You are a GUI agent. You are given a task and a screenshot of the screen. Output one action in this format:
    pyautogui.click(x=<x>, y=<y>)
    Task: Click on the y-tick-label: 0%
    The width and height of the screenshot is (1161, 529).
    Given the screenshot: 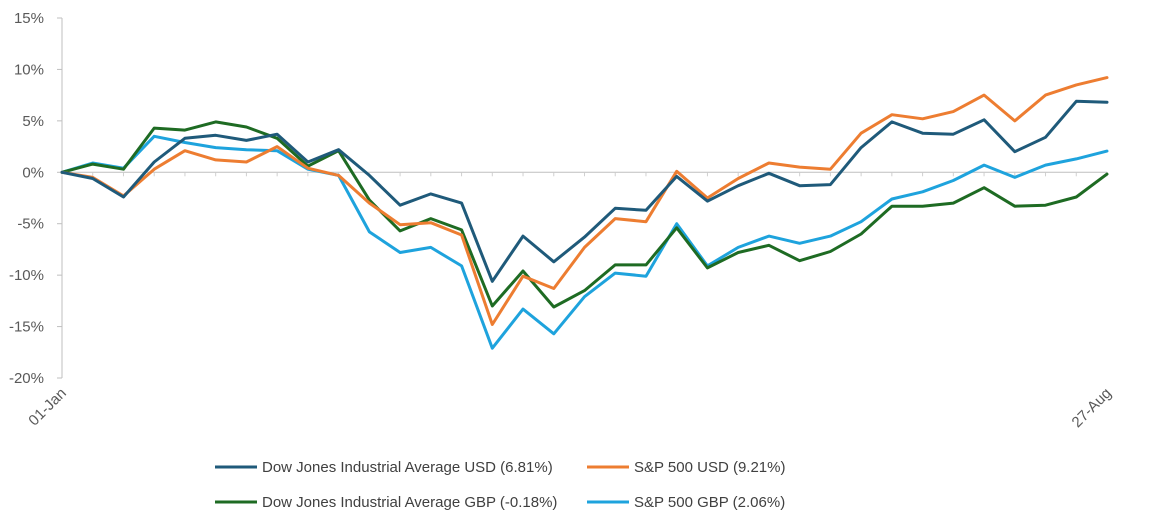 What is the action you would take?
    pyautogui.click(x=33, y=172)
    